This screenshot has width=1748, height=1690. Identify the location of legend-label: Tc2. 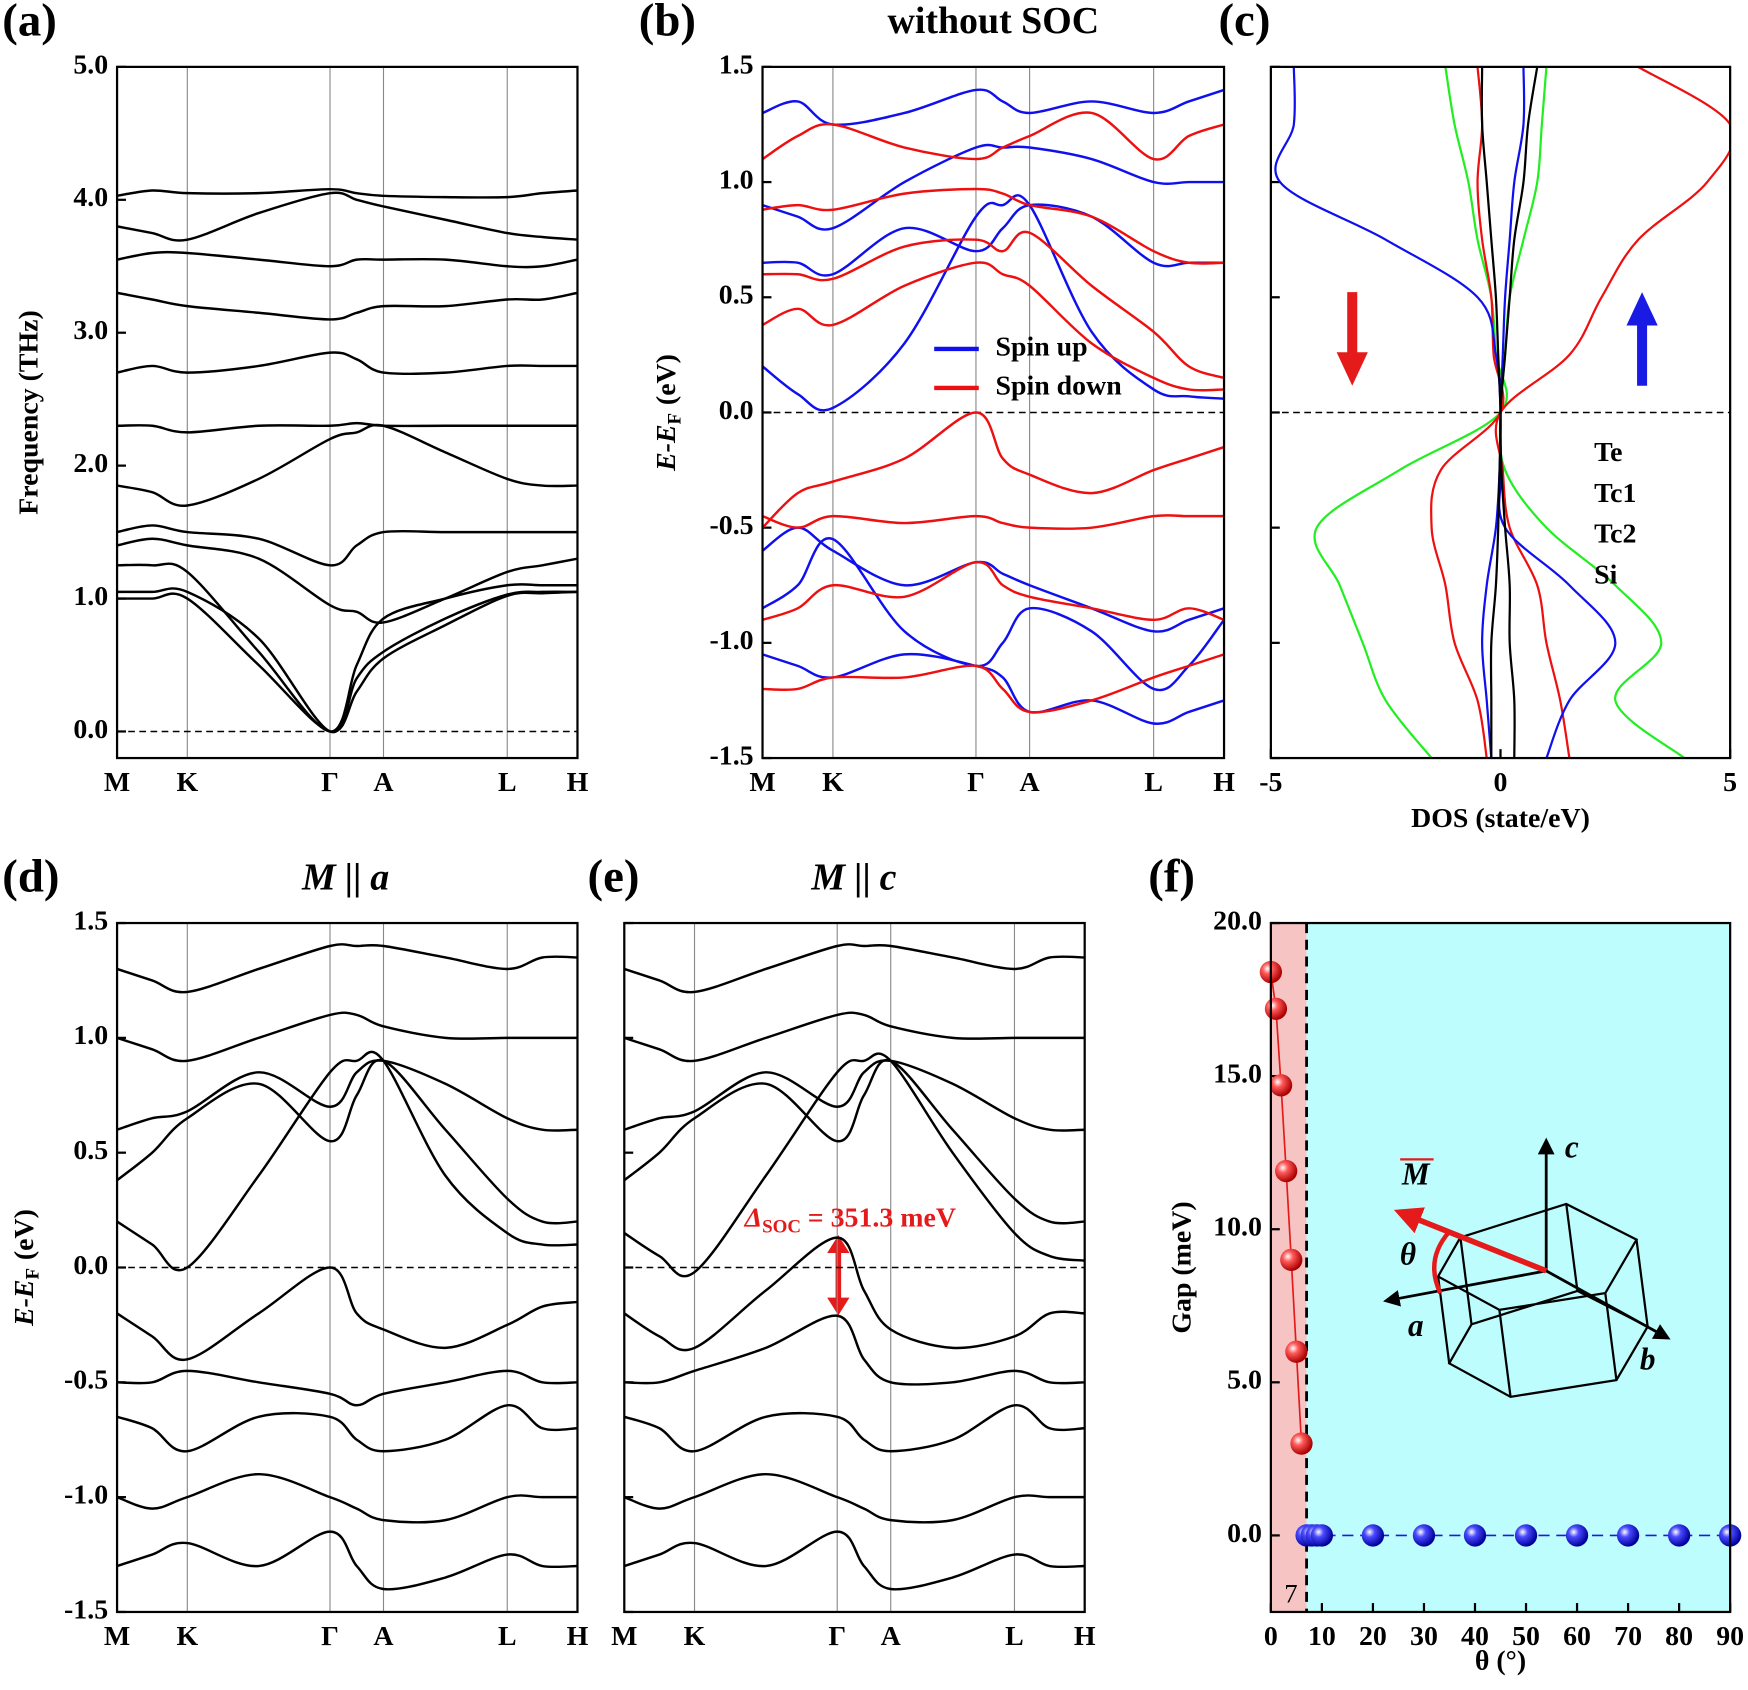
(1615, 534).